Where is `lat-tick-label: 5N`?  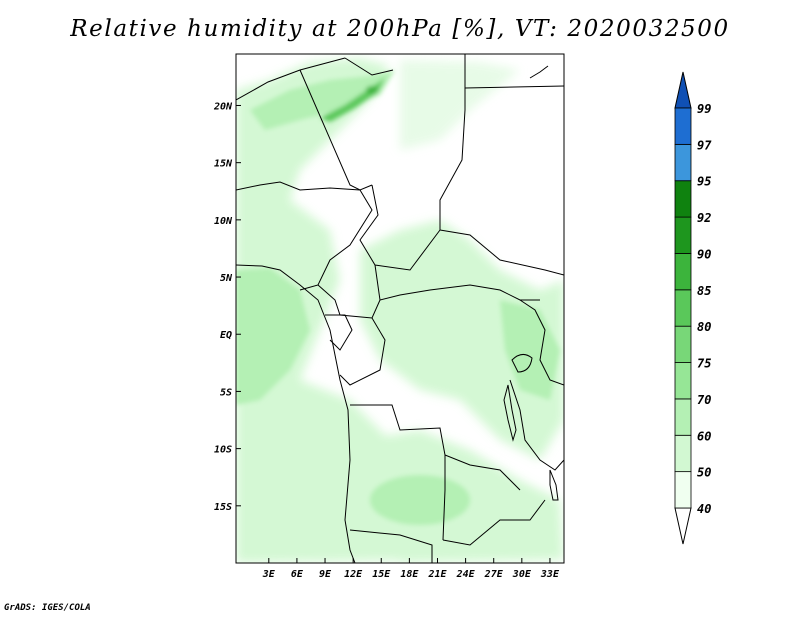
lat-tick-label: 5N is located at coordinates (226, 278).